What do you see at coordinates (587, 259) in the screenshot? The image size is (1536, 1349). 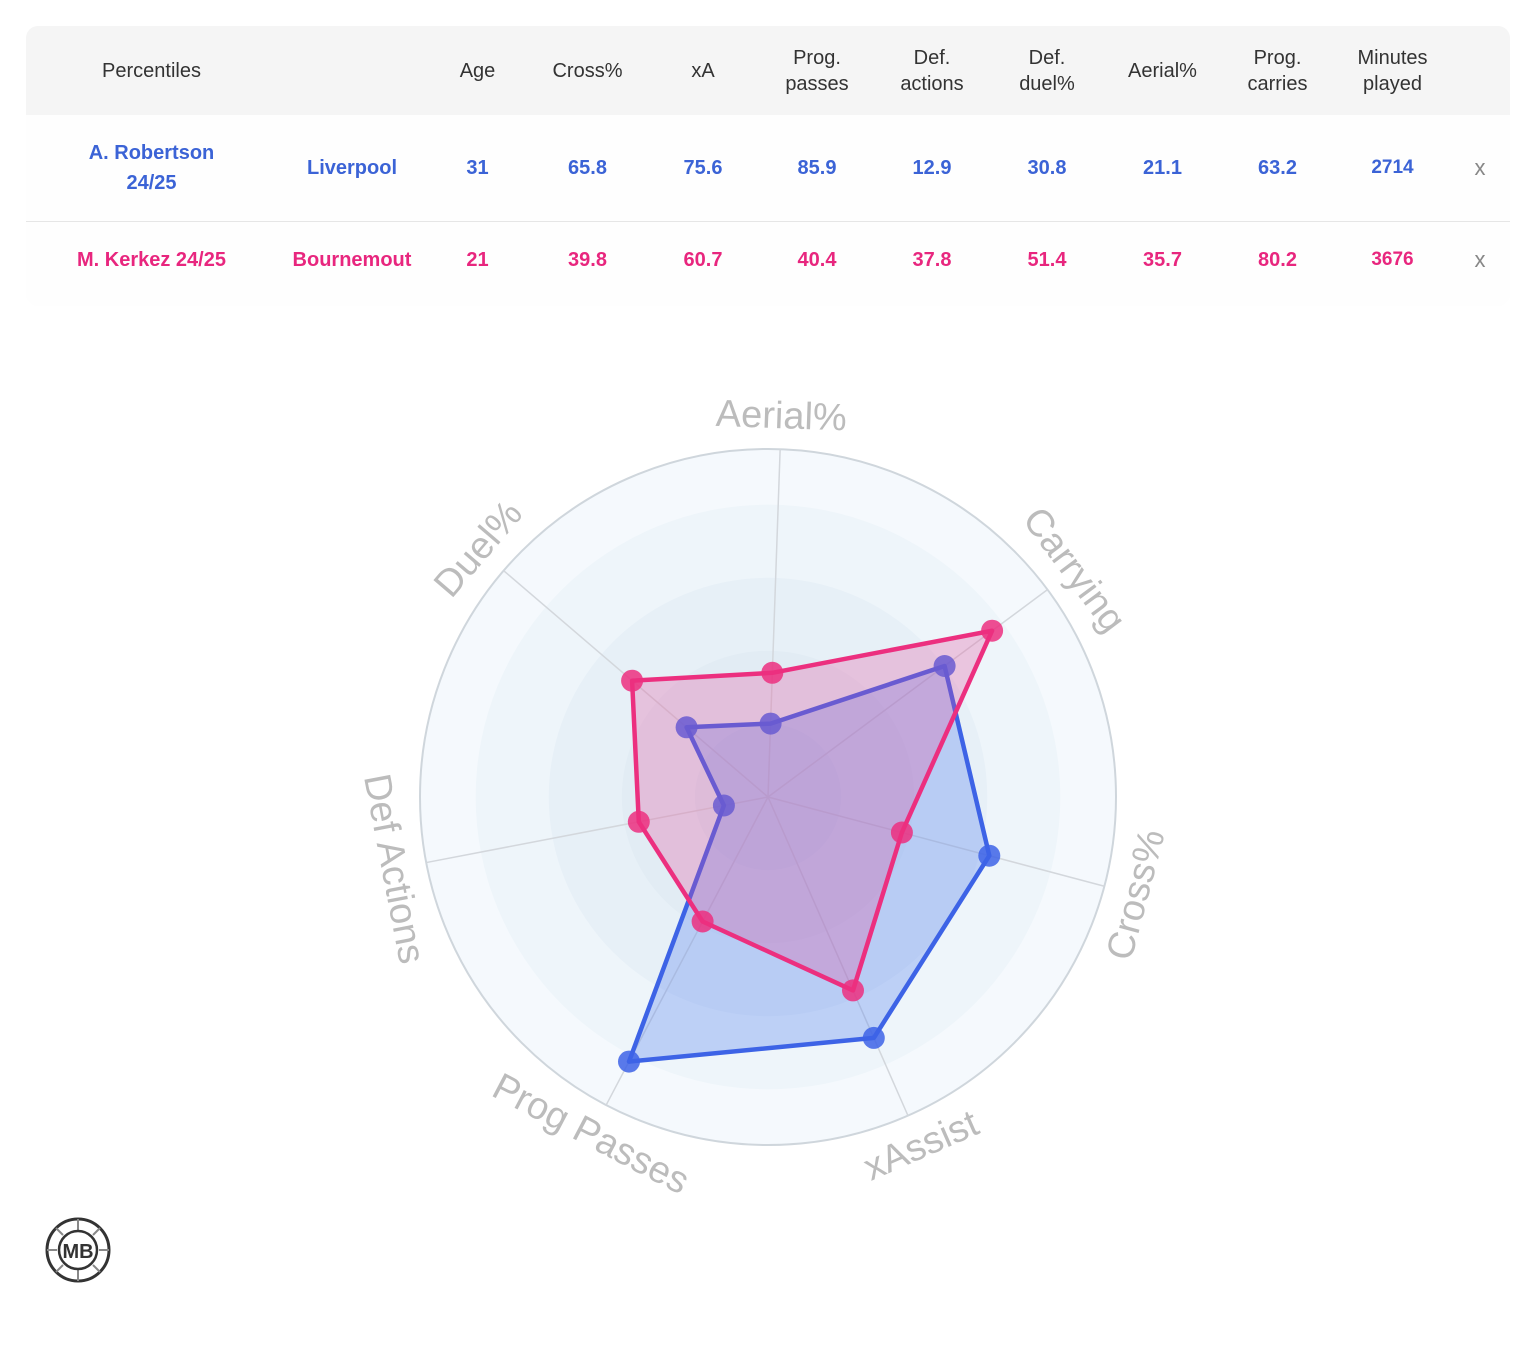 I see `cell-cross: 39.8` at bounding box center [587, 259].